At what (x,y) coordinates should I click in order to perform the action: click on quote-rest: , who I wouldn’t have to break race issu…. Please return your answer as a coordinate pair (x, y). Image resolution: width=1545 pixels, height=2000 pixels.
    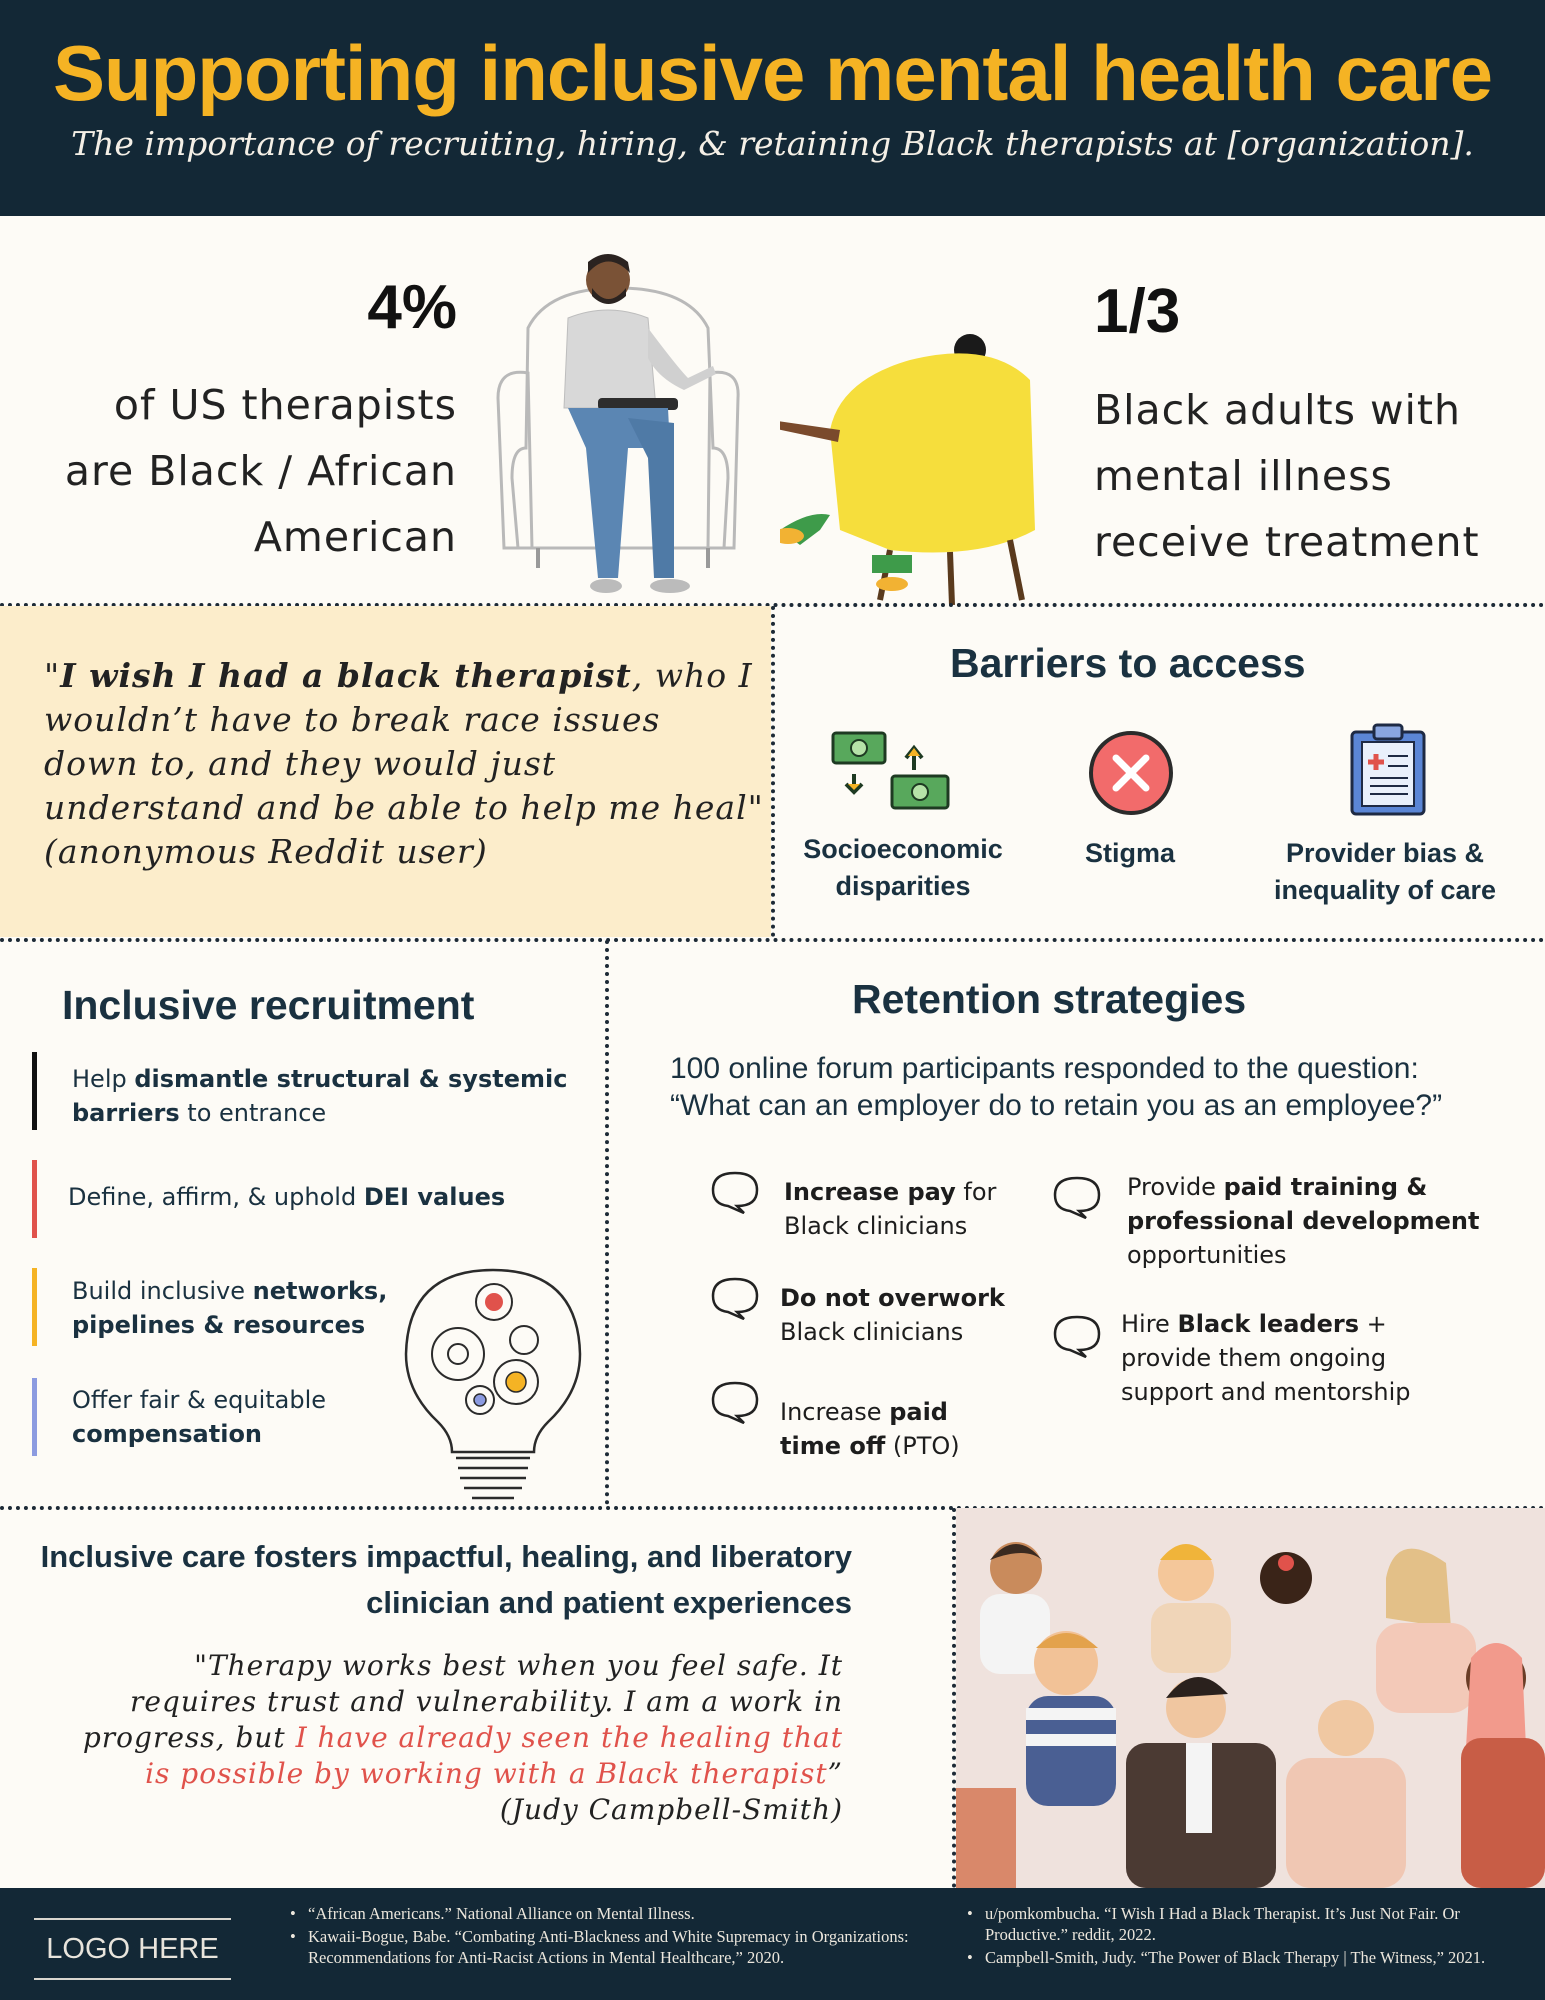
    Looking at the image, I should click on (404, 763).